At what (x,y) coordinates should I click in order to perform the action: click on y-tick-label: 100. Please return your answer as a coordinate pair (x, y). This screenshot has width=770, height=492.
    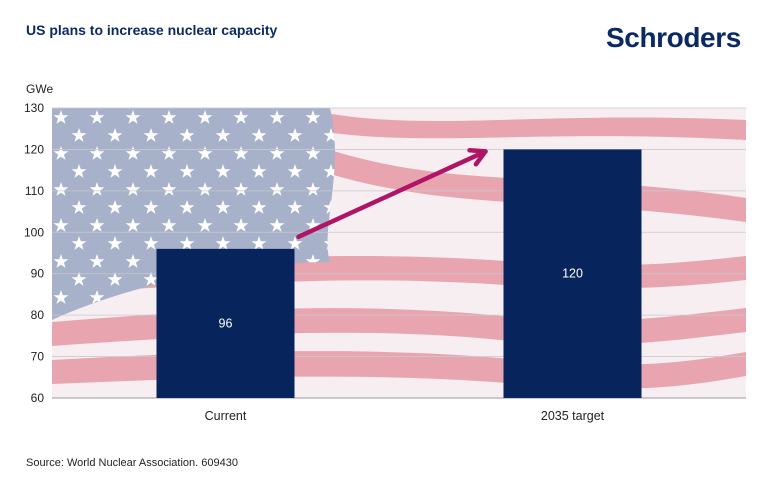
    Looking at the image, I should click on (34, 232).